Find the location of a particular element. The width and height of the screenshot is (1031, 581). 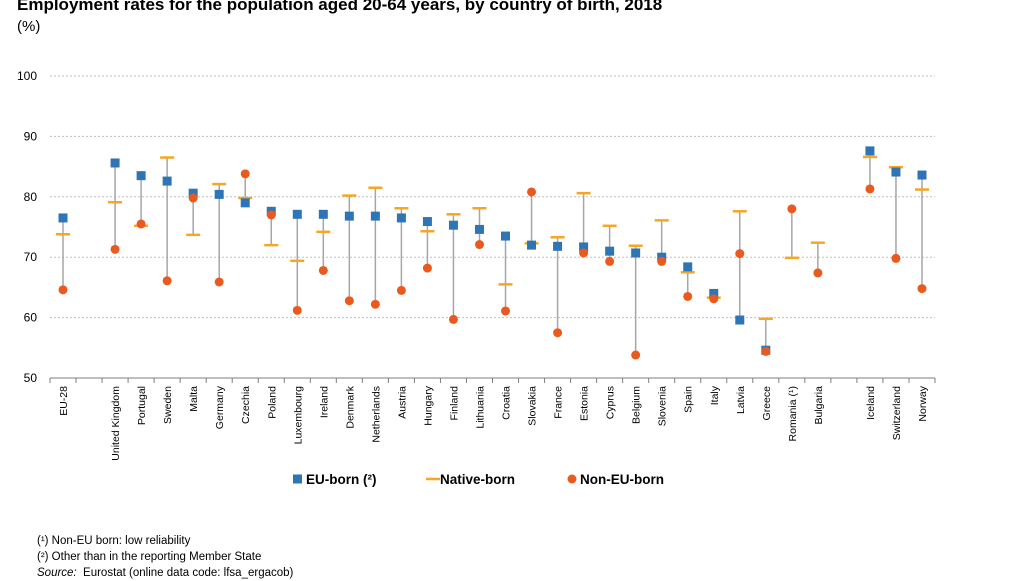

native-born-marker-germany is located at coordinates (219, 184).